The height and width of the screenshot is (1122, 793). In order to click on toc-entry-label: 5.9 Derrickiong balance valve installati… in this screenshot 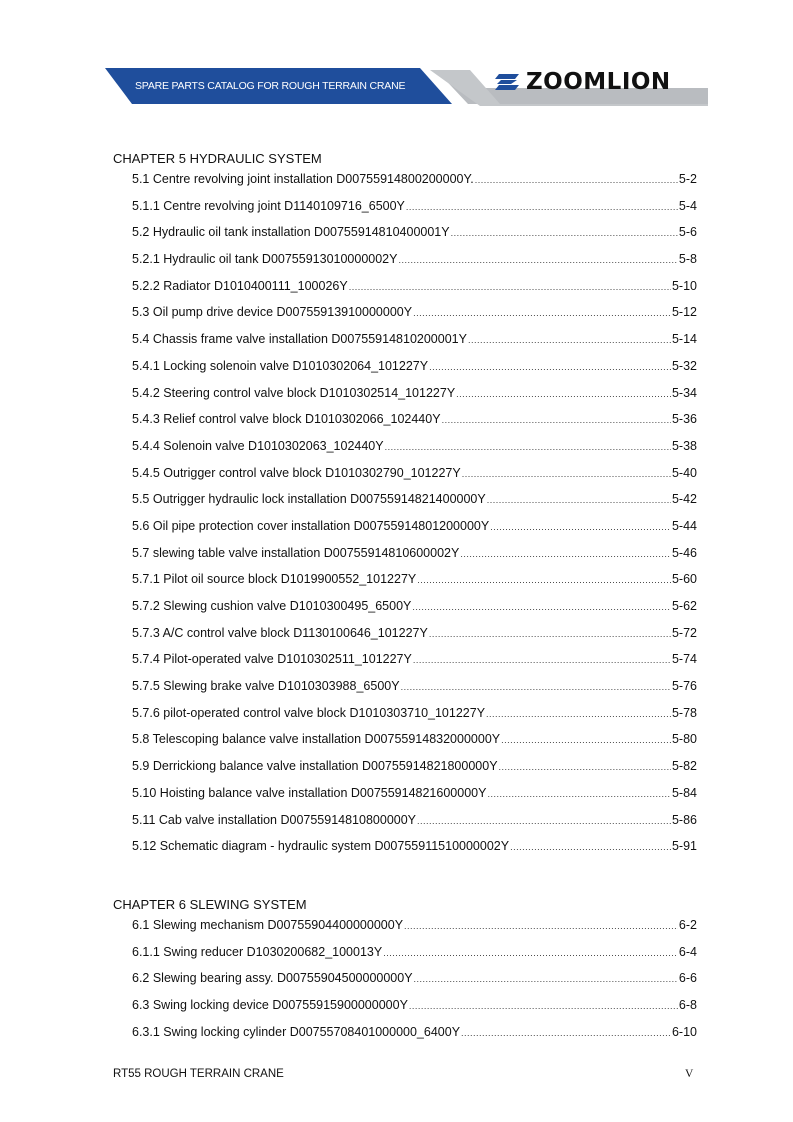, I will do `click(315, 766)`.